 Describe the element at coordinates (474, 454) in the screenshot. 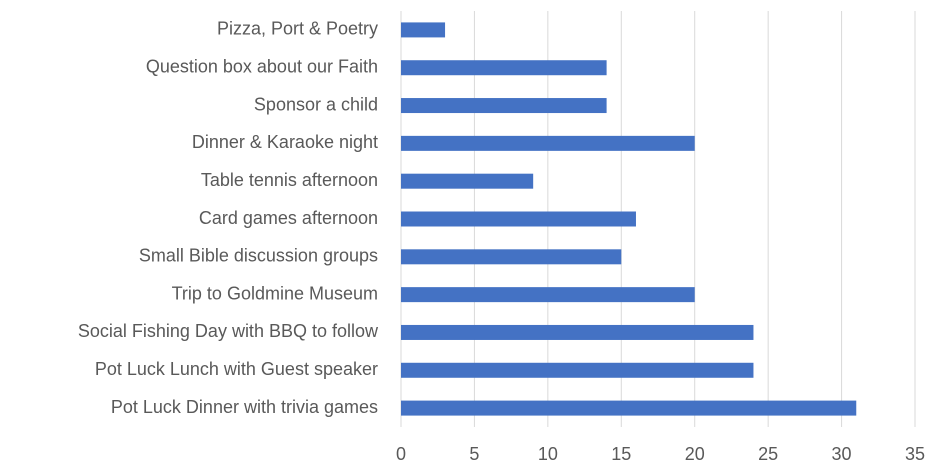

I see `x-tick-label: 5` at that location.